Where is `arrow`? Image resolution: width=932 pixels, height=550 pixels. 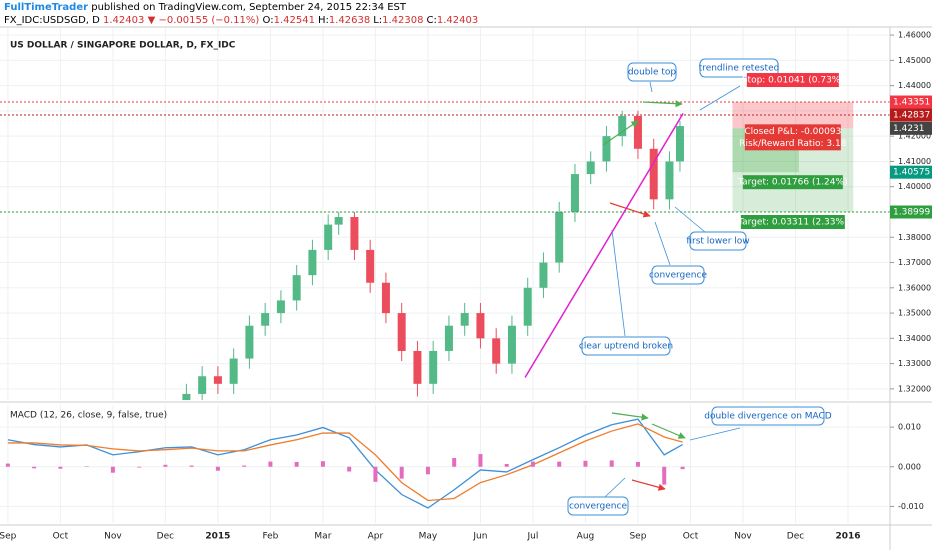 arrow is located at coordinates (662, 104).